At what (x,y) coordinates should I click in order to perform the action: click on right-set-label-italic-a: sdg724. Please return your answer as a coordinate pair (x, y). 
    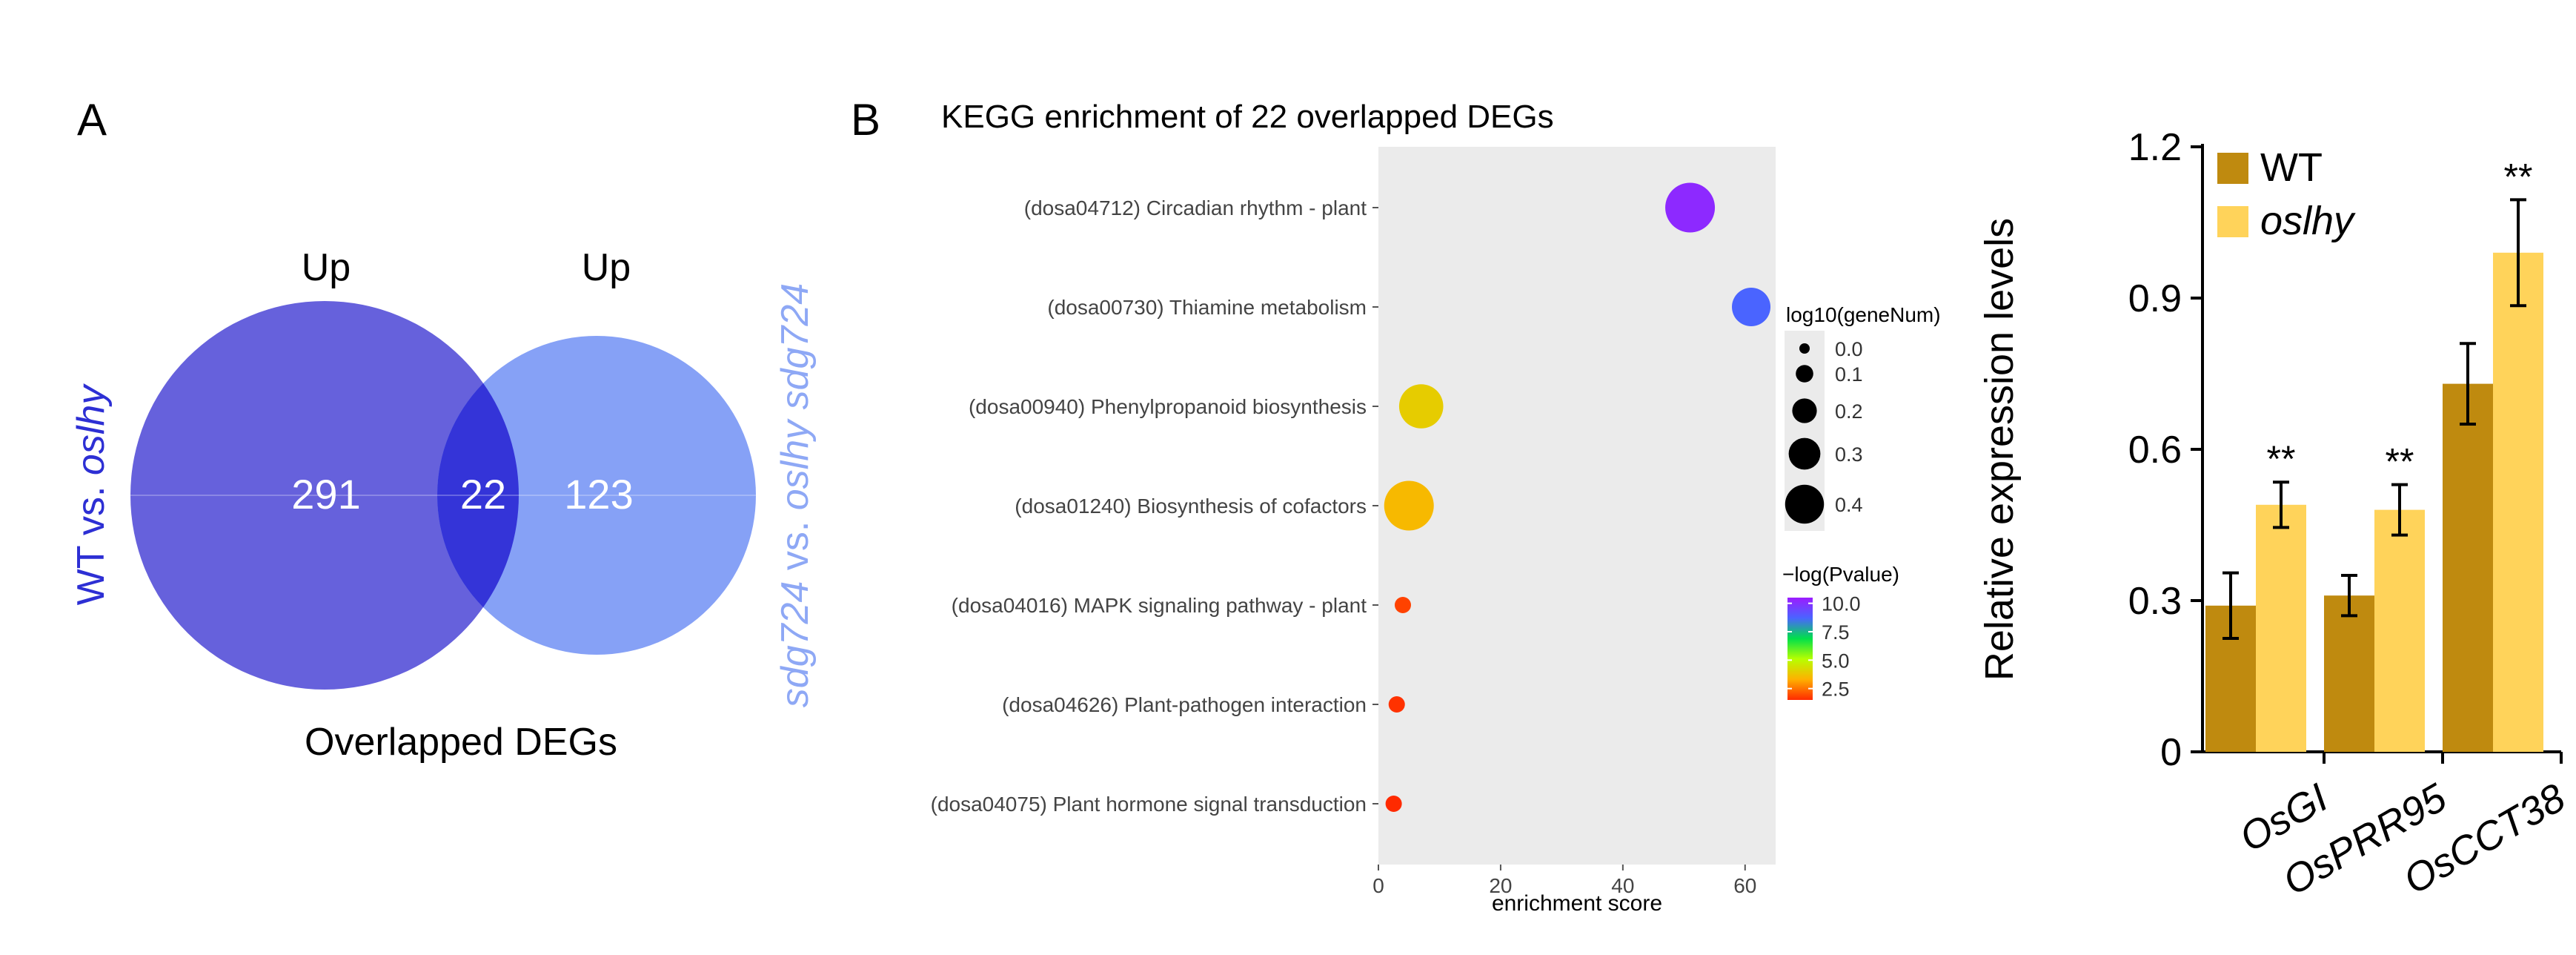
    Looking at the image, I should click on (796, 644).